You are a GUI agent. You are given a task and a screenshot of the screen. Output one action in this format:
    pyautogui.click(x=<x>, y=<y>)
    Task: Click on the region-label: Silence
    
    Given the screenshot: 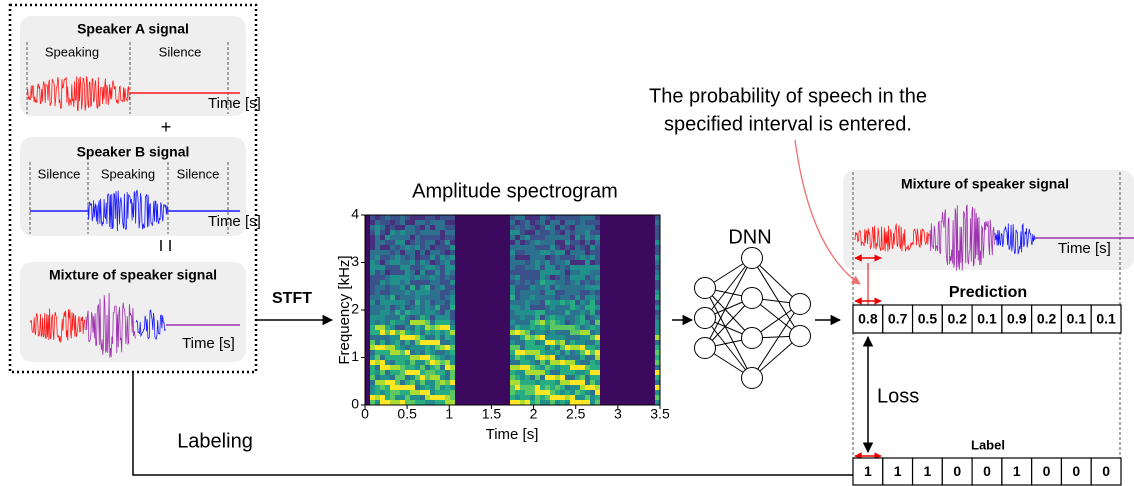 What is the action you would take?
    pyautogui.click(x=198, y=173)
    